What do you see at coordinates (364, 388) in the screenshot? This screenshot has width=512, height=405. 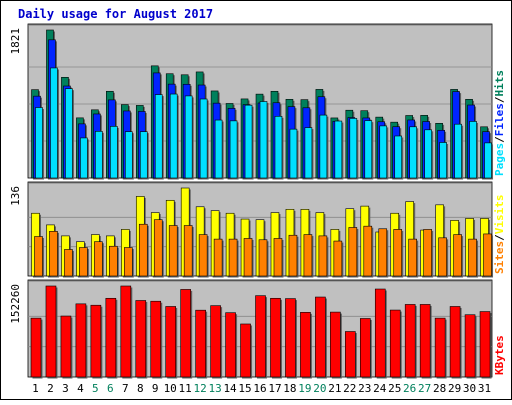 I see `x-tick-label: 23` at bounding box center [364, 388].